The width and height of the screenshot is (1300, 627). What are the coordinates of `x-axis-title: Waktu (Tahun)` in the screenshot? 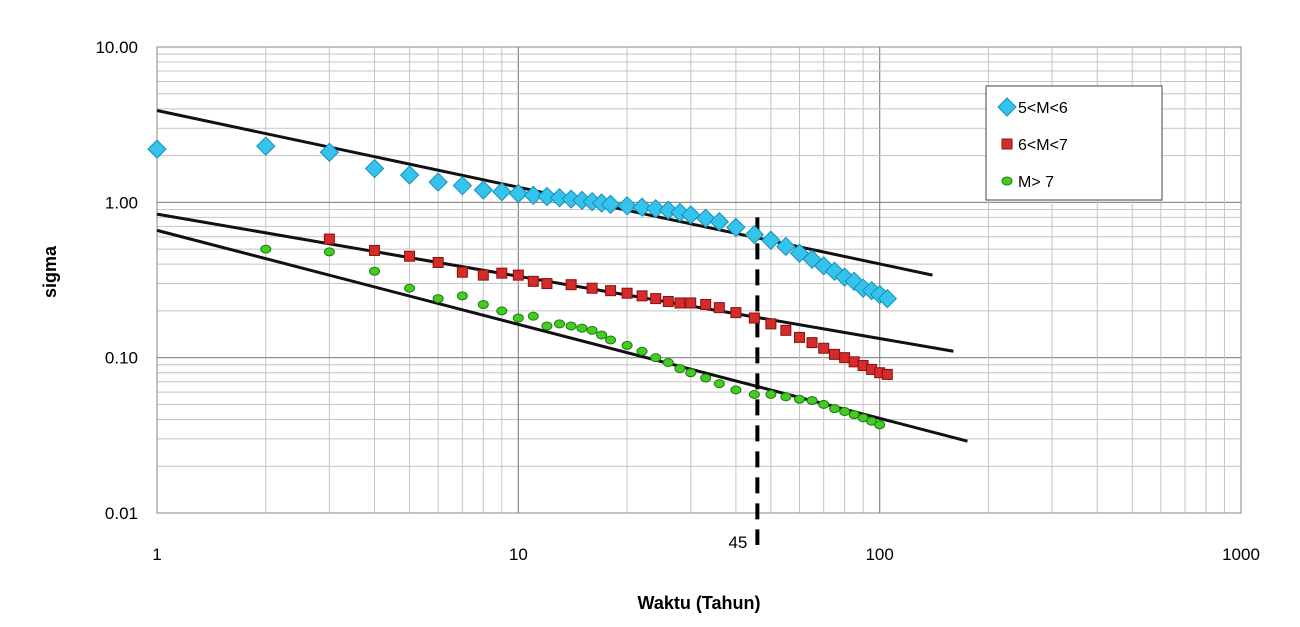 It's located at (699, 603).